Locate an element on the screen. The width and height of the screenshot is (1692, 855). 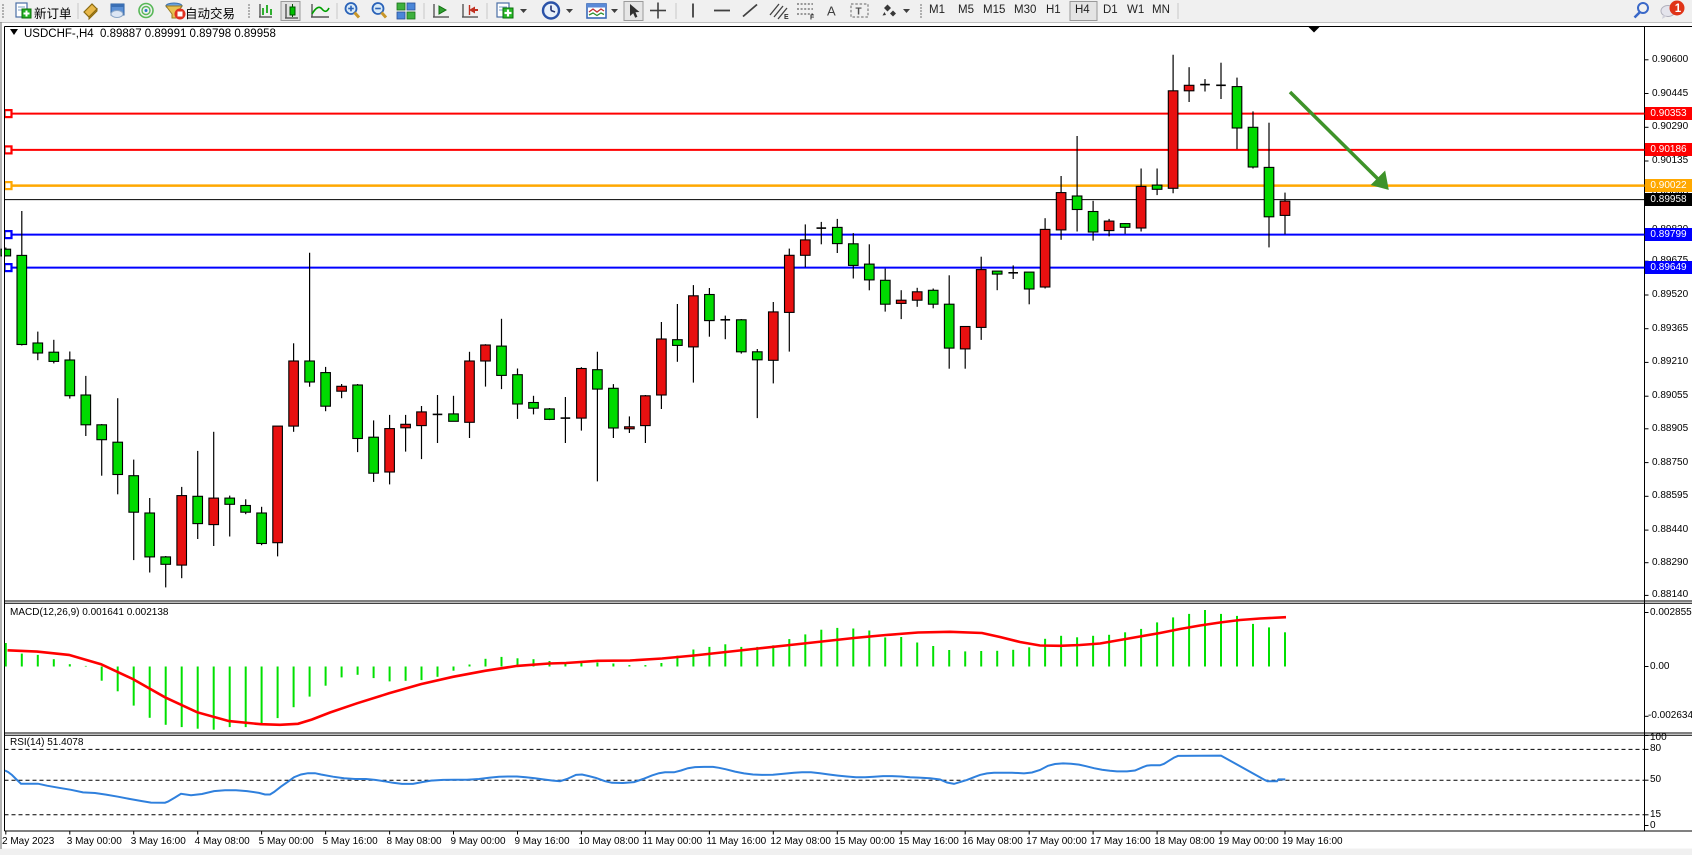
svg-text: 1 is located at coordinates (1678, 9).